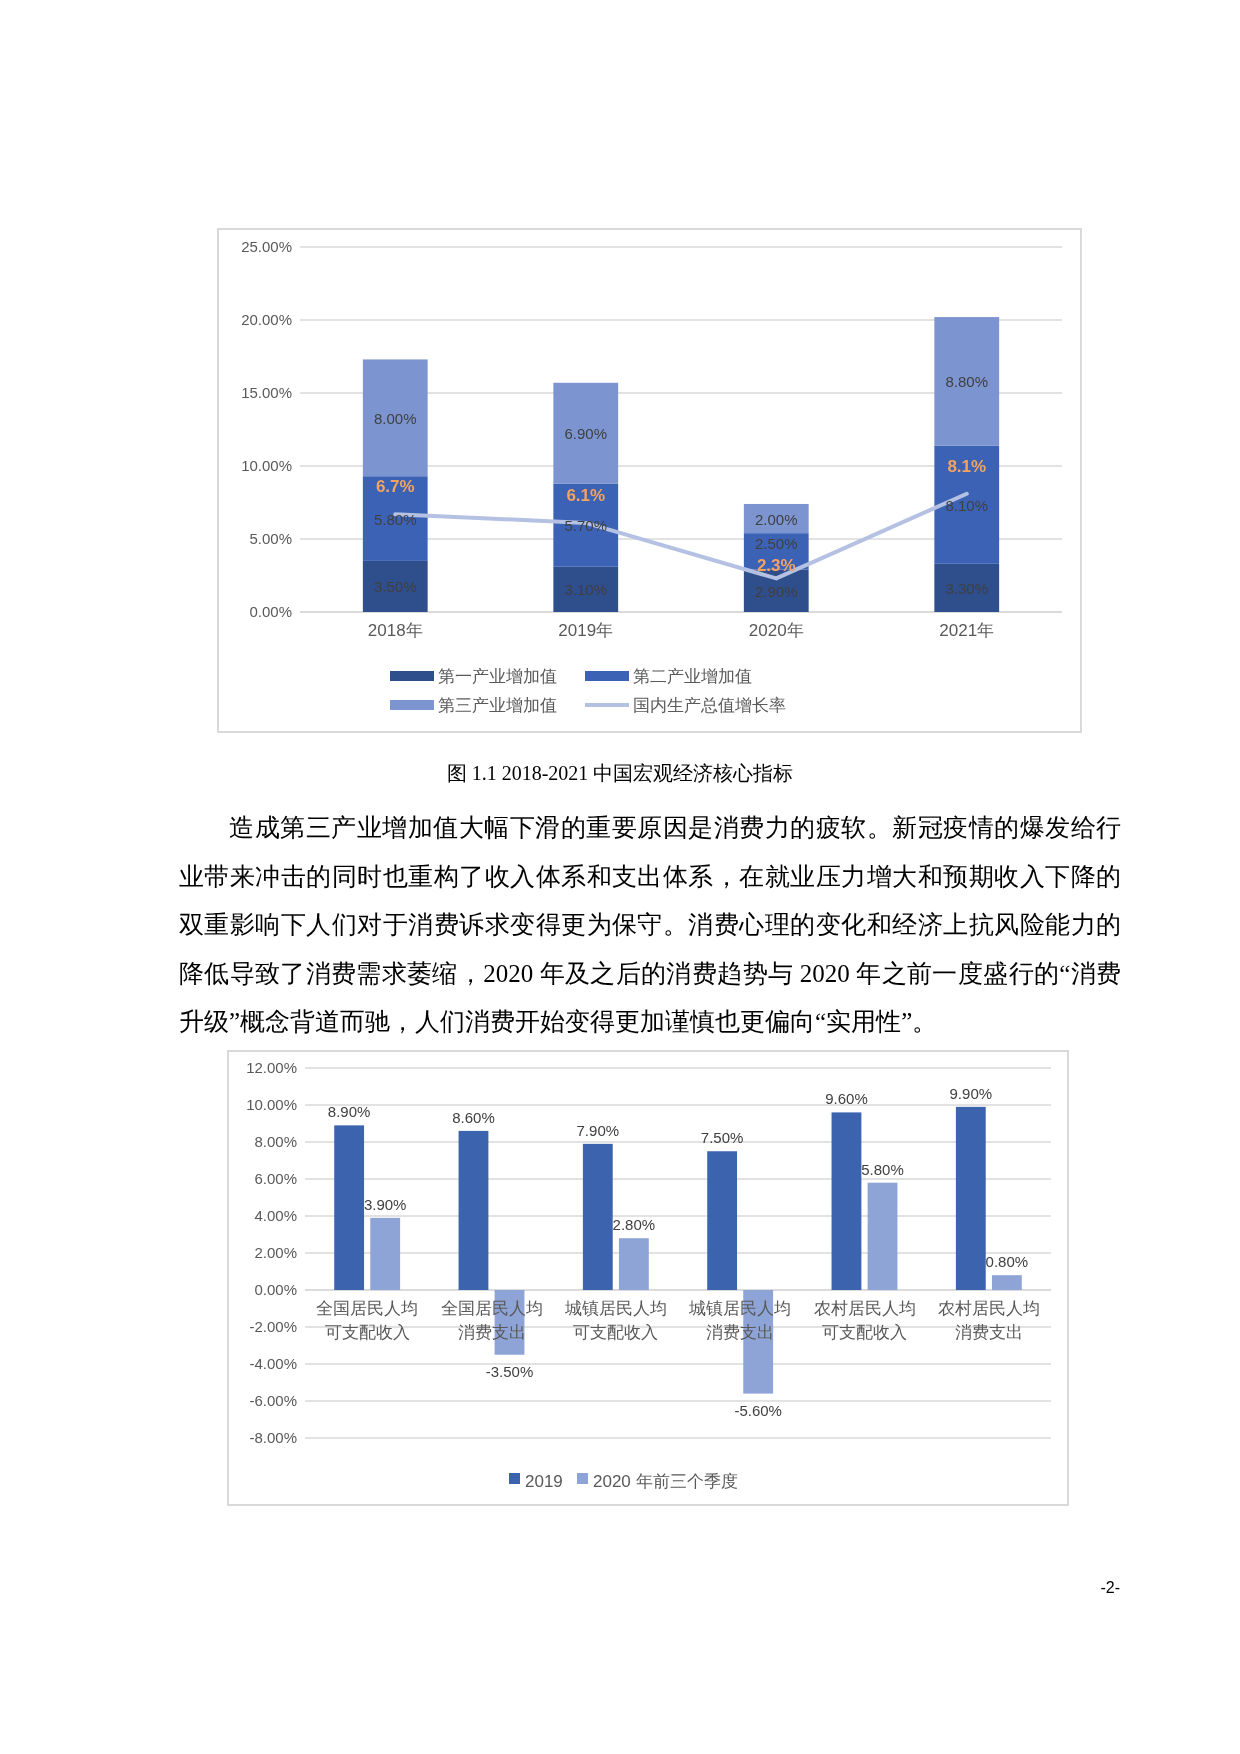 The width and height of the screenshot is (1240, 1754). Describe the element at coordinates (758, 1410) in the screenshot. I see `data-label: -5.60%` at that location.